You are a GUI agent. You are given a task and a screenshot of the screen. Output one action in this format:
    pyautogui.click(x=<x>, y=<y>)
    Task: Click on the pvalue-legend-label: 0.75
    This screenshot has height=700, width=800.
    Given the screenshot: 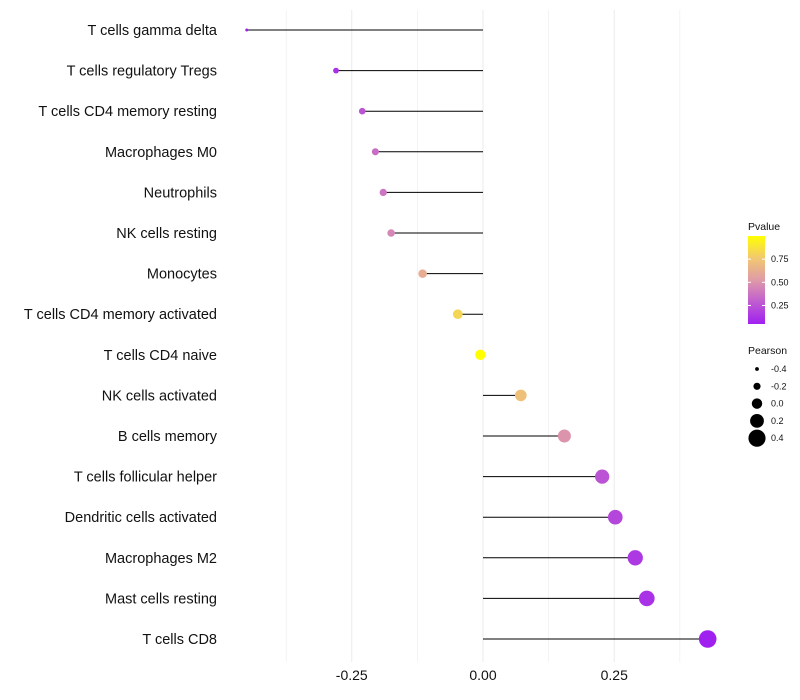 What is the action you would take?
    pyautogui.click(x=780, y=259)
    